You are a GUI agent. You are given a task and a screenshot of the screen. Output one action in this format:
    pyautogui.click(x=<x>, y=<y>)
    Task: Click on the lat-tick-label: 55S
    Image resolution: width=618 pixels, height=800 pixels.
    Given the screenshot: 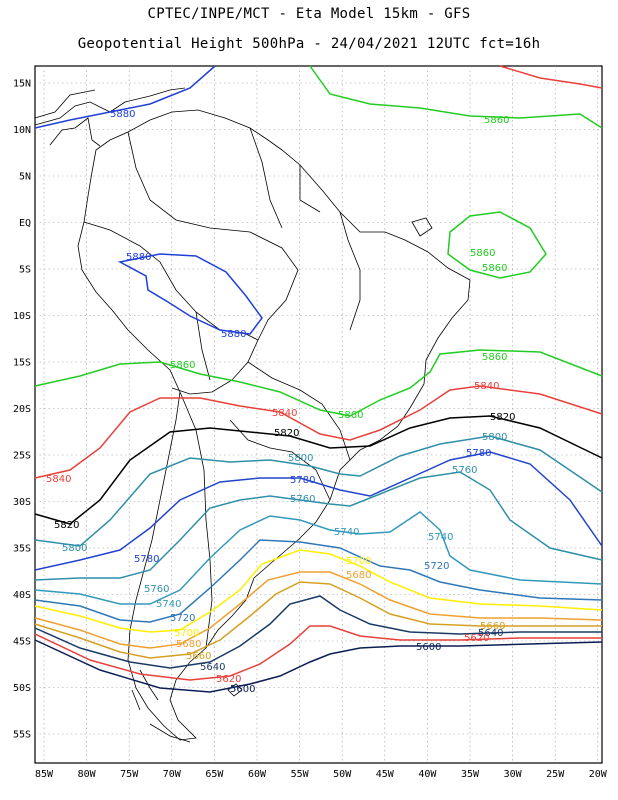 What is the action you would take?
    pyautogui.click(x=22, y=735)
    